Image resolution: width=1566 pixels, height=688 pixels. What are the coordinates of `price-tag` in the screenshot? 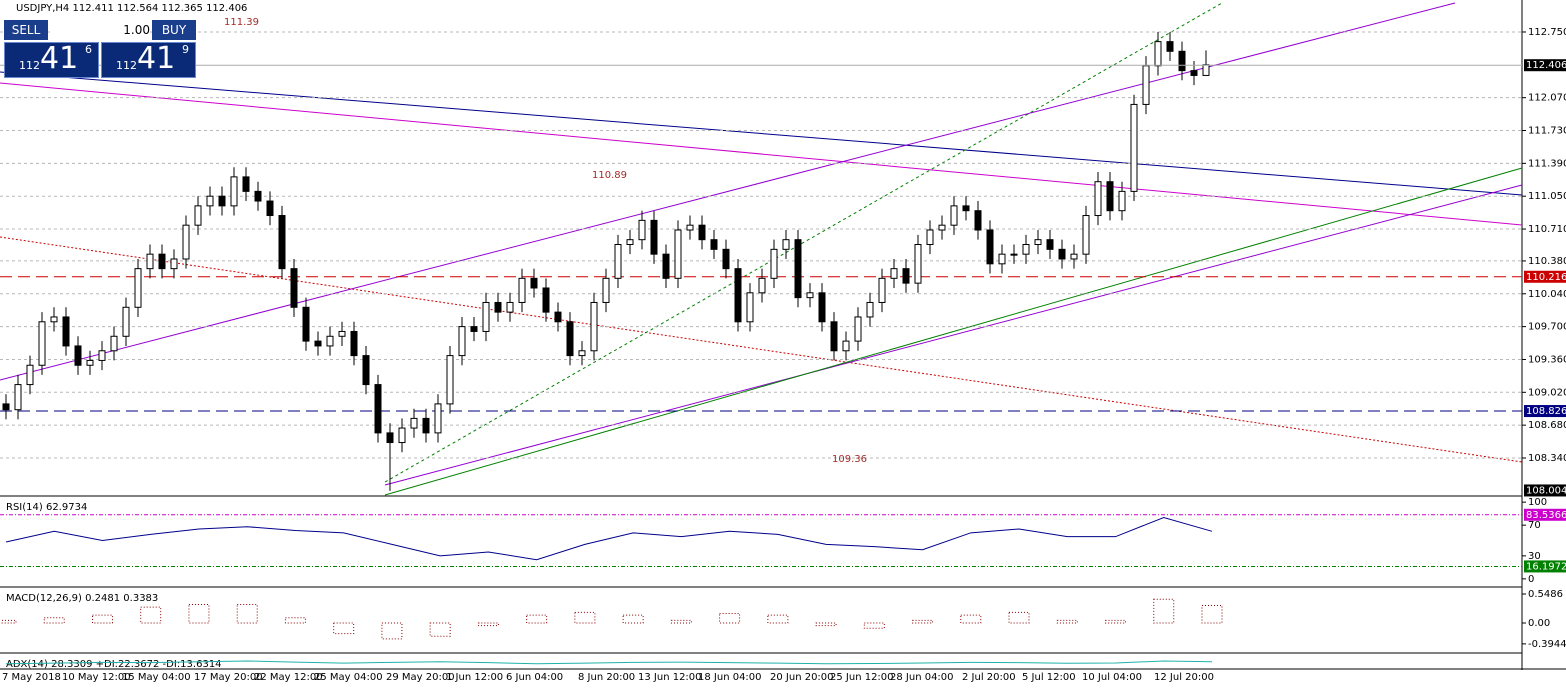 It's located at (1545, 490).